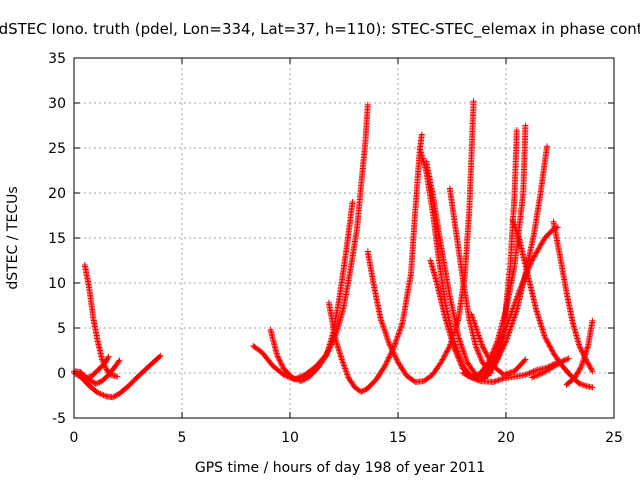 This screenshot has height=480, width=640. What do you see at coordinates (57, 59) in the screenshot?
I see `y-tick-label: 35` at bounding box center [57, 59].